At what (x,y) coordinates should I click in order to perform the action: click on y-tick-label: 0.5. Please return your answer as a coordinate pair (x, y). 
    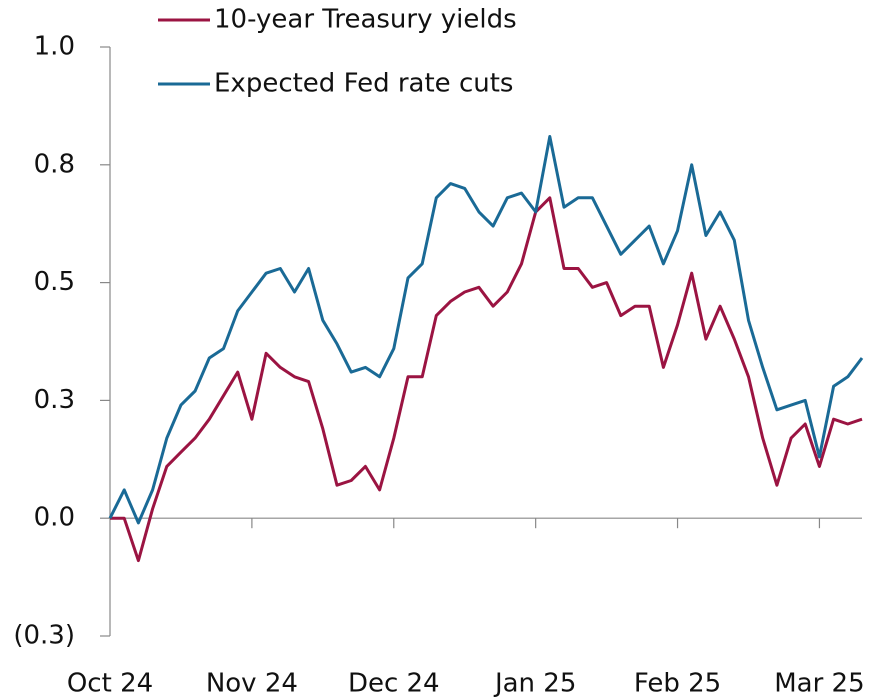
    Looking at the image, I should click on (54, 282).